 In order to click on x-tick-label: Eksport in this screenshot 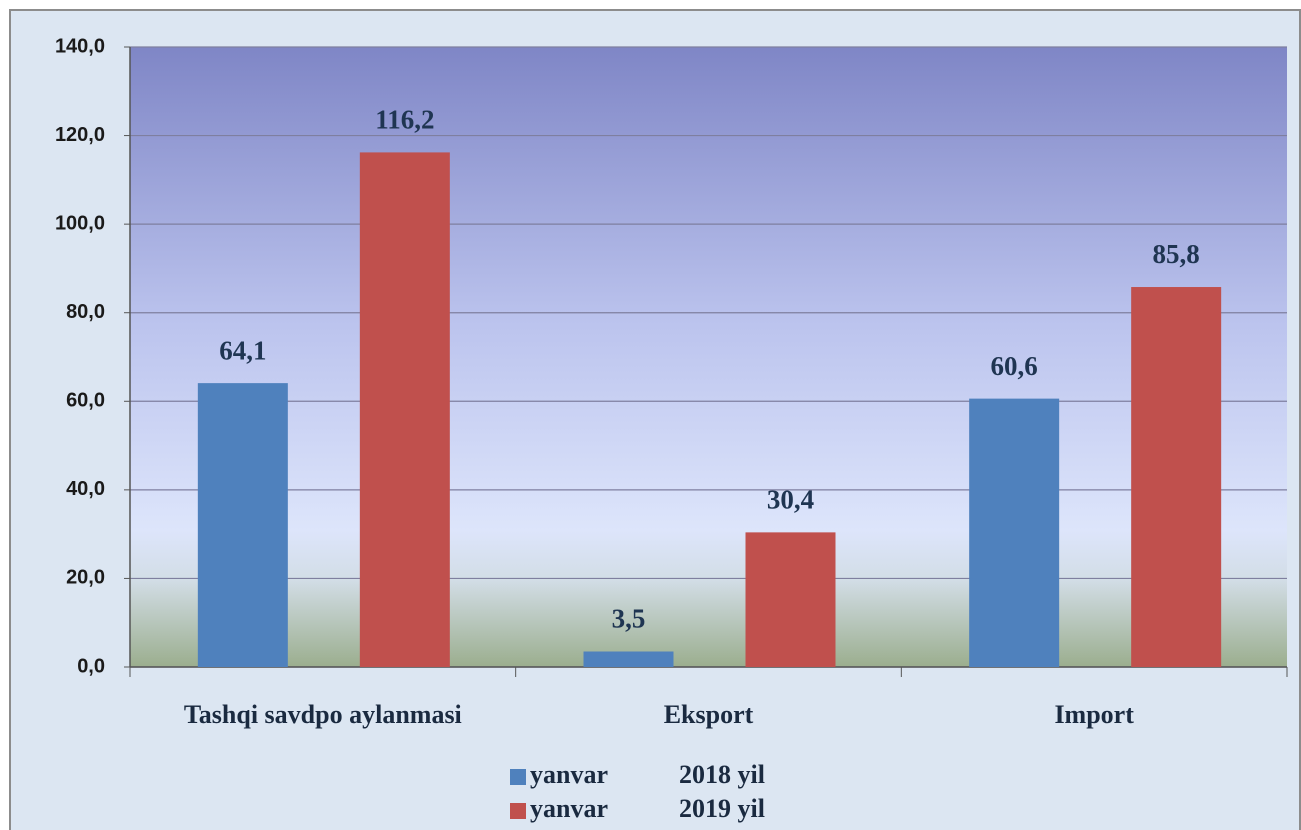, I will do `click(709, 714)`.